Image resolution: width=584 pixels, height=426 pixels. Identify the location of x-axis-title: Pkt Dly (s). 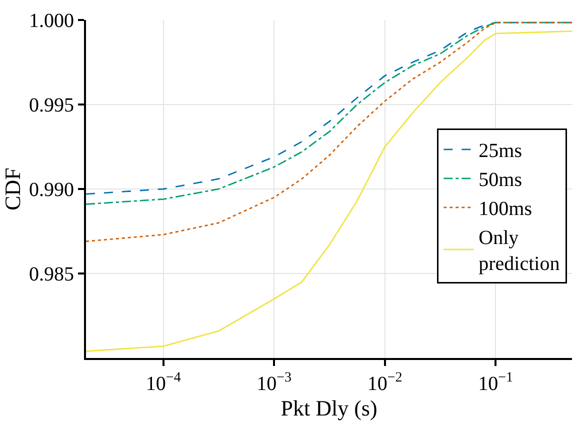
(329, 407).